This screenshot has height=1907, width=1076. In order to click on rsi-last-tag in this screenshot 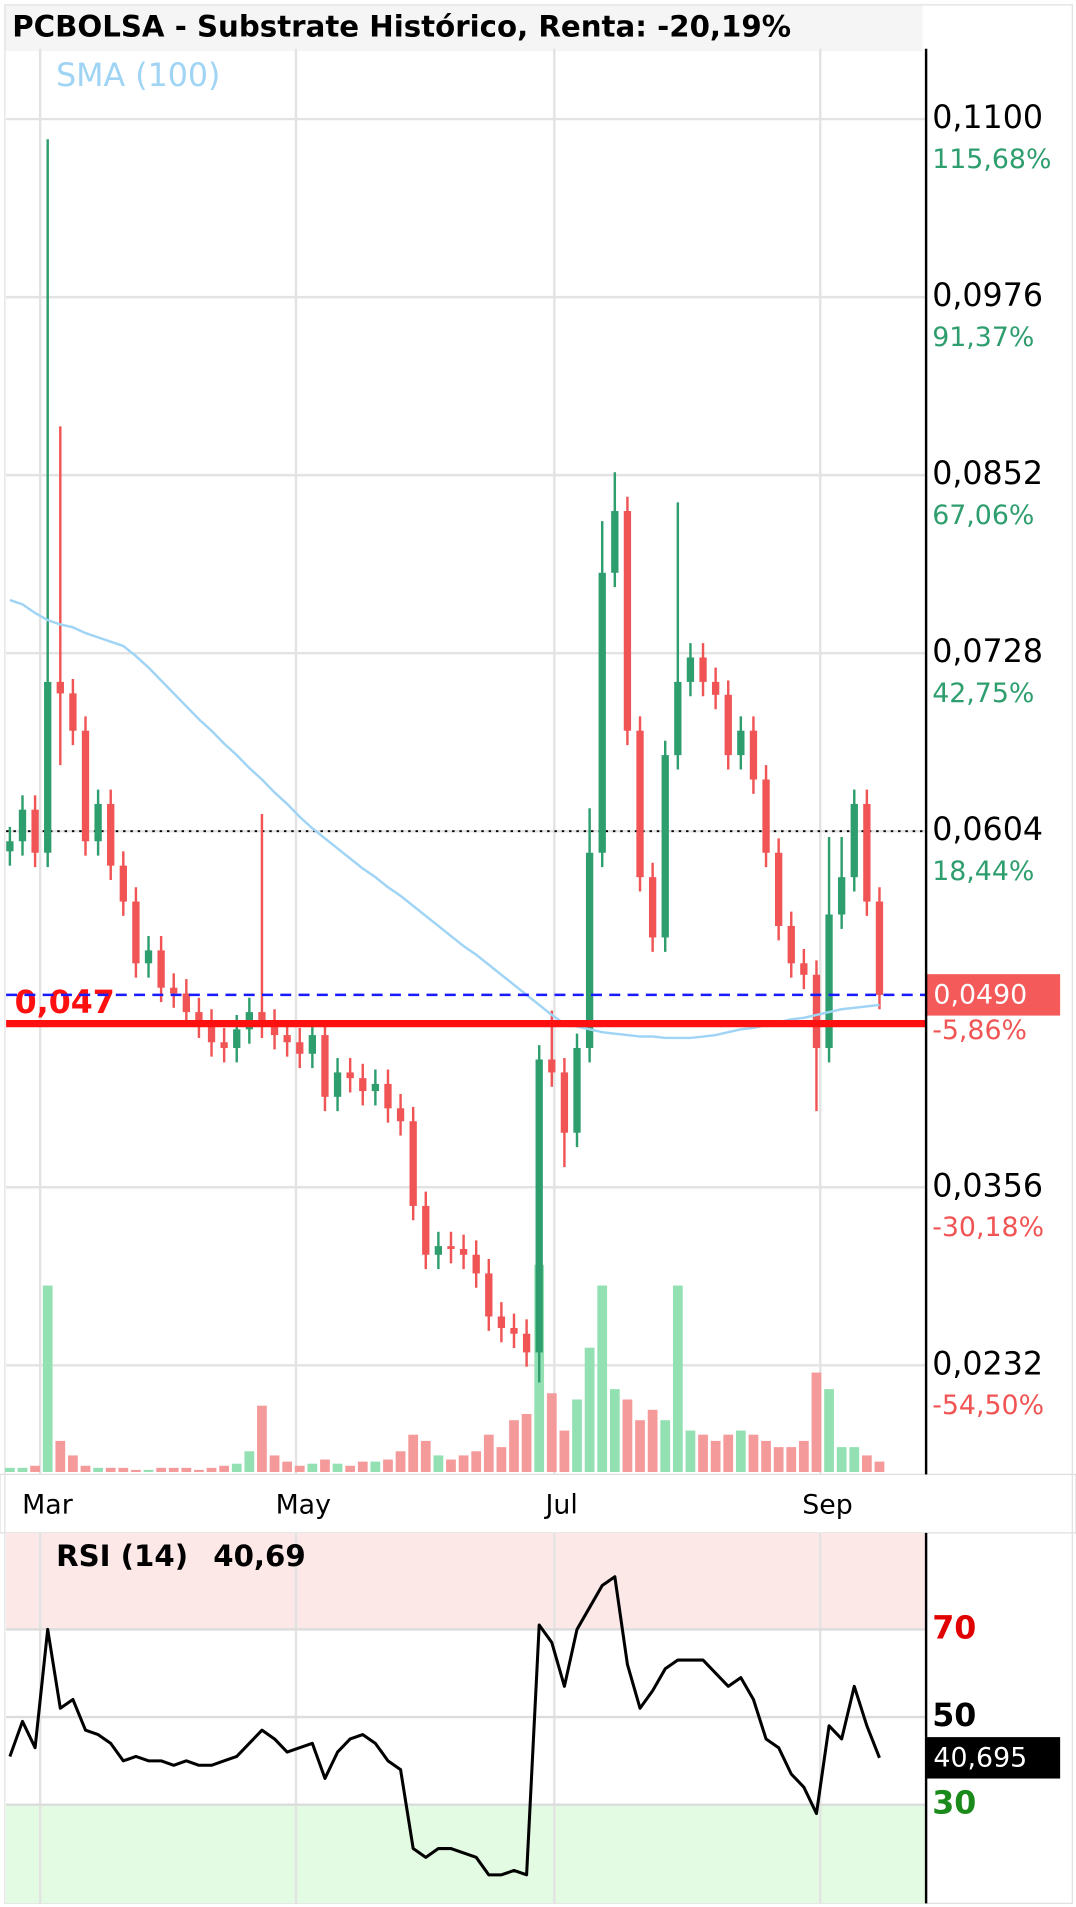, I will do `click(993, 1758)`.